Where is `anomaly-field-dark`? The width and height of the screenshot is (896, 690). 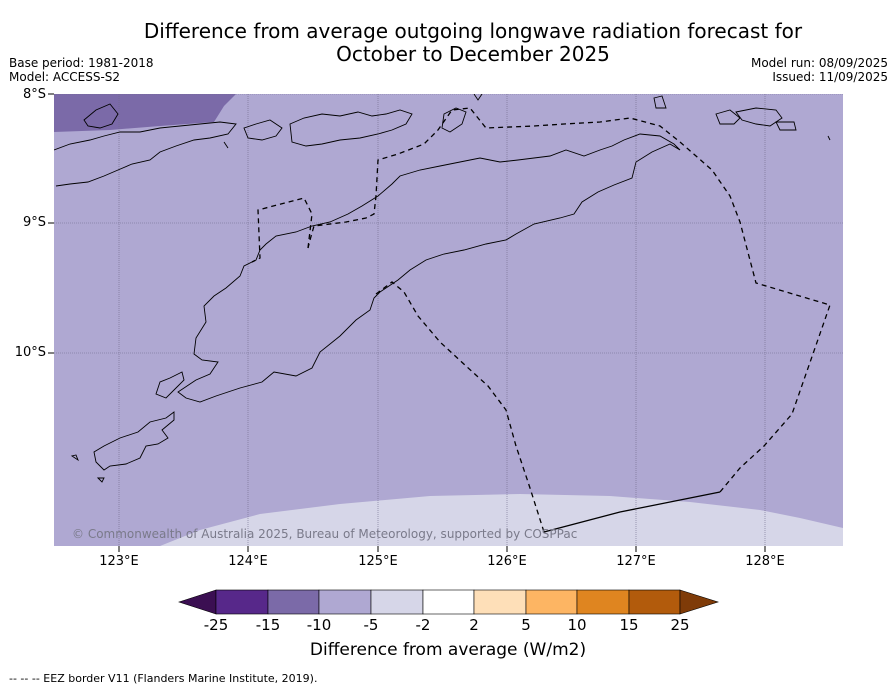 anomaly-field-dark is located at coordinates (145, 113).